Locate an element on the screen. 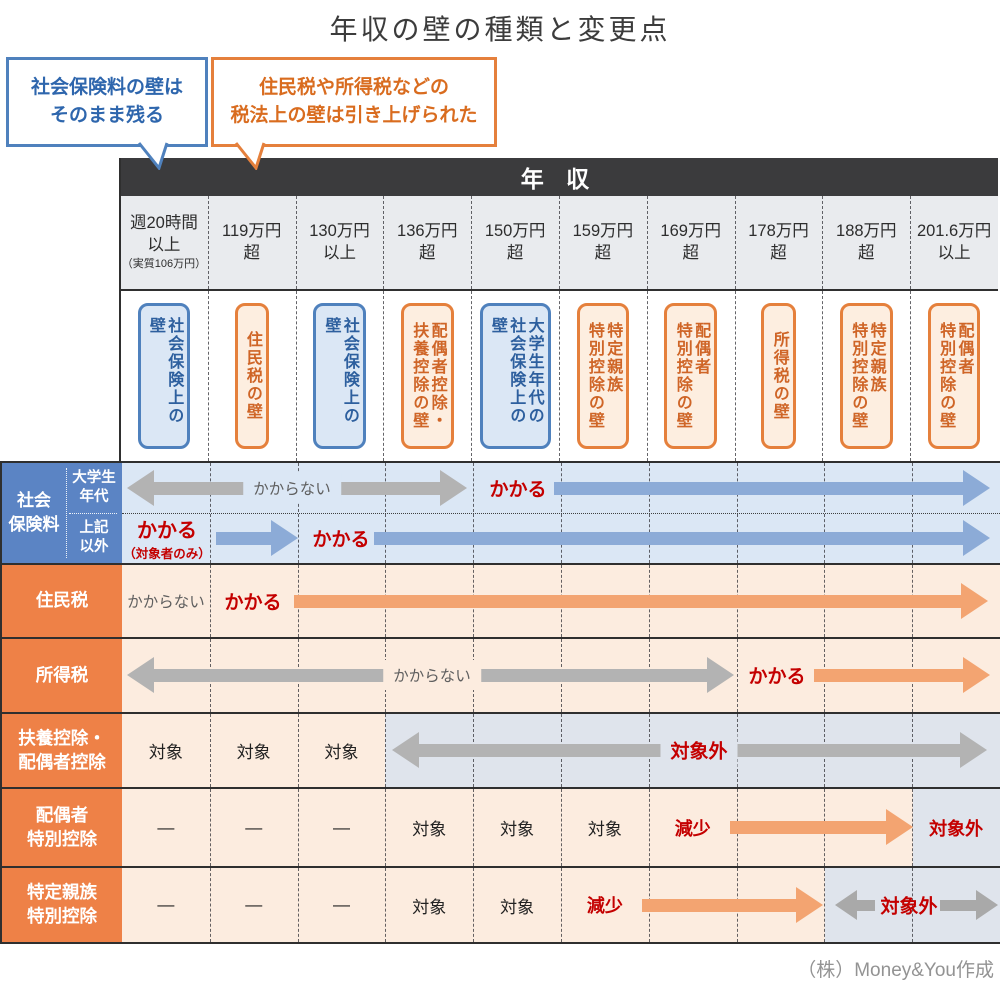 The height and width of the screenshot is (990, 1000). rowhead-sub-other: 上記 以外 is located at coordinates (94, 537).